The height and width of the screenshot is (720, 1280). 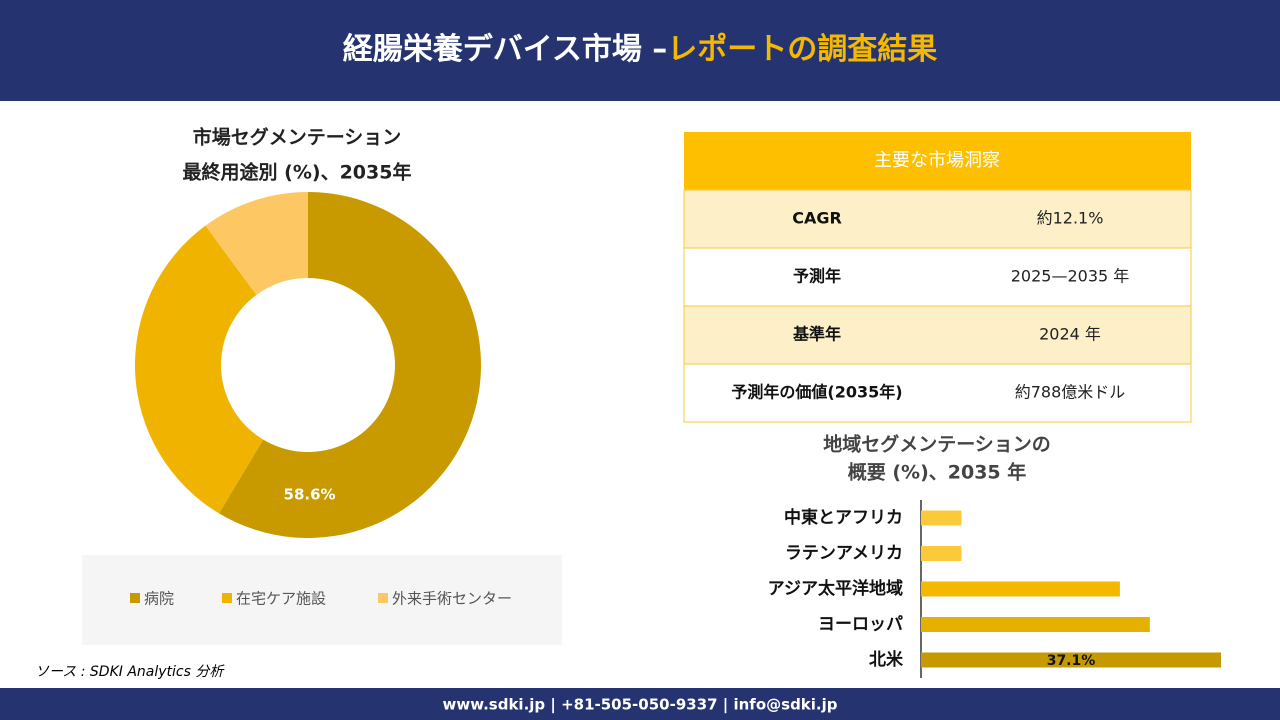 I want to click on header-title: 経腸栄養デバイス市場 –レポートの調査結果, so click(x=640, y=49).